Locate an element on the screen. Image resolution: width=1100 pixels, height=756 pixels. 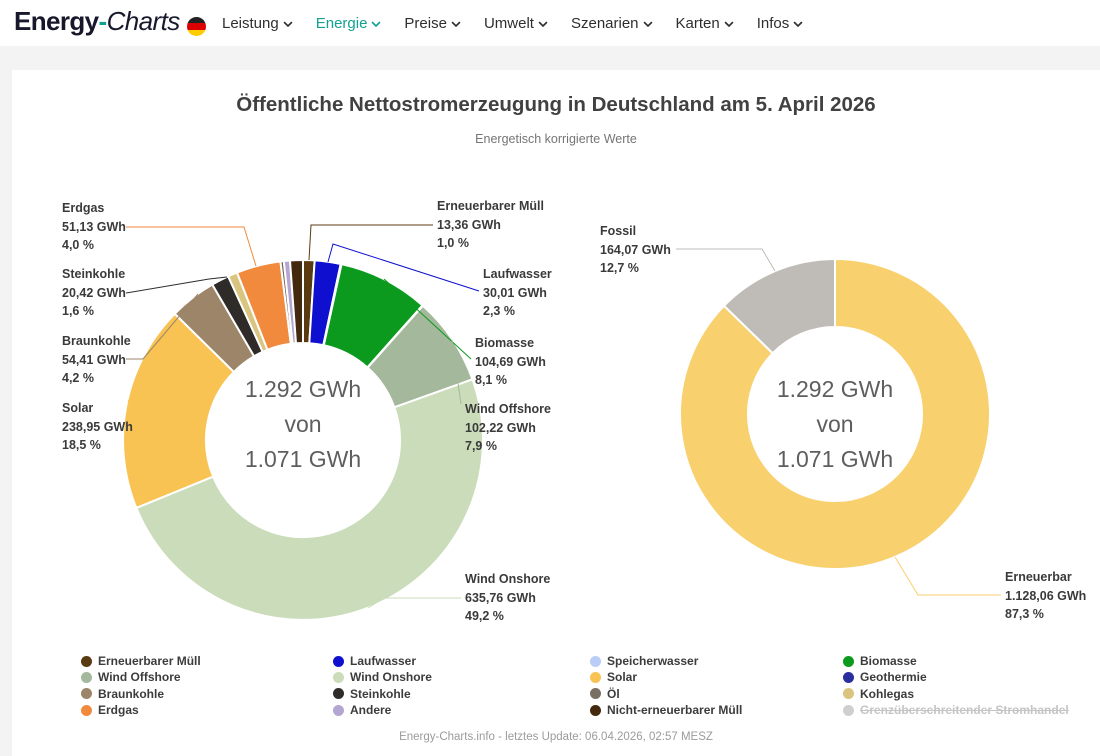
logo-text-charts: Charts is located at coordinates (143, 21).